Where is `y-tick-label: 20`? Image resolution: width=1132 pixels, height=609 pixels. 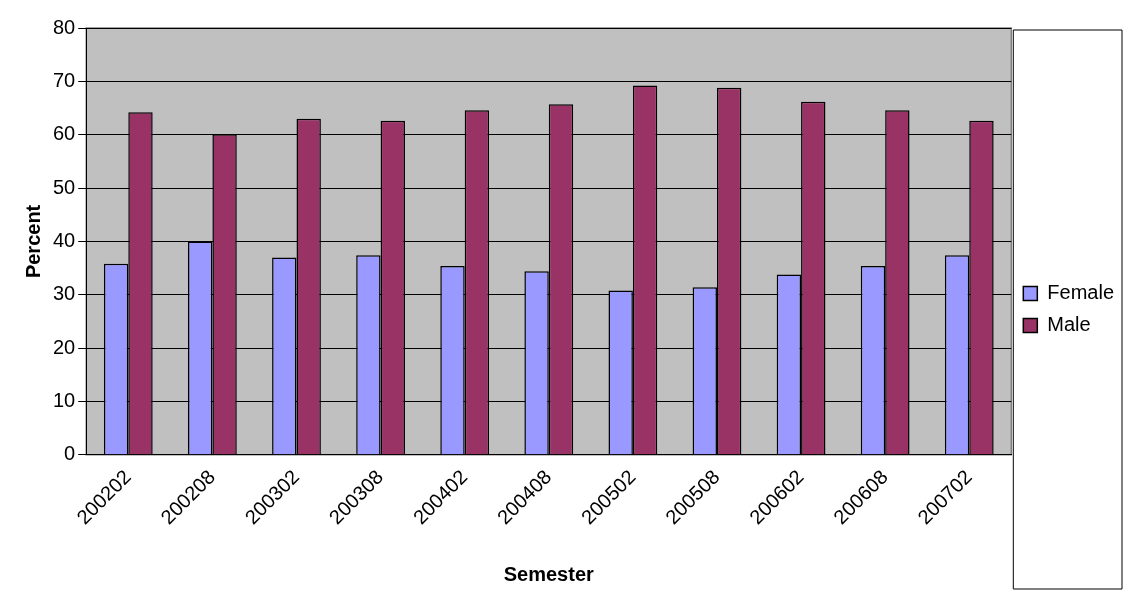
y-tick-label: 20 is located at coordinates (64, 346).